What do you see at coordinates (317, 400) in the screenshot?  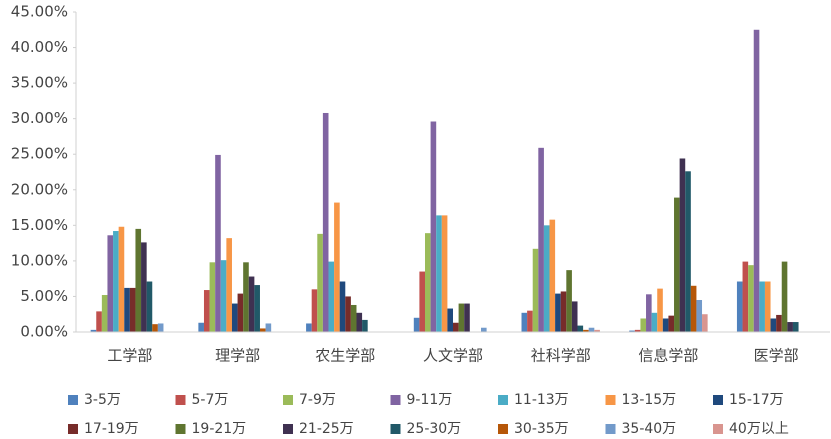 I see `legend-label: 7-9万` at bounding box center [317, 400].